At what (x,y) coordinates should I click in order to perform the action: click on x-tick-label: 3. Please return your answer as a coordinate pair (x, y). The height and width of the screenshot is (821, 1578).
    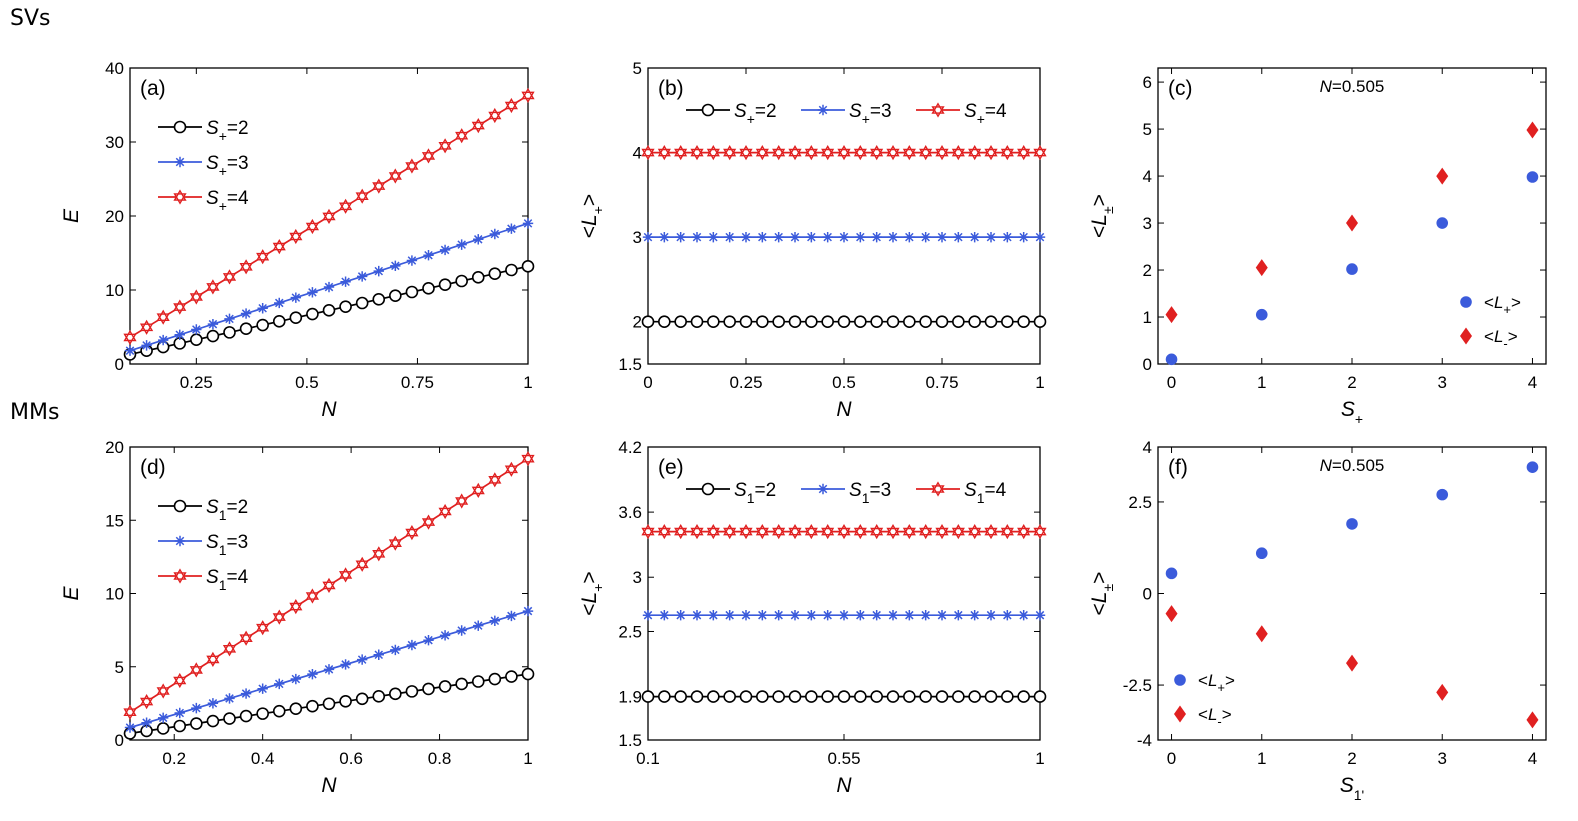
    Looking at the image, I should click on (1441, 758).